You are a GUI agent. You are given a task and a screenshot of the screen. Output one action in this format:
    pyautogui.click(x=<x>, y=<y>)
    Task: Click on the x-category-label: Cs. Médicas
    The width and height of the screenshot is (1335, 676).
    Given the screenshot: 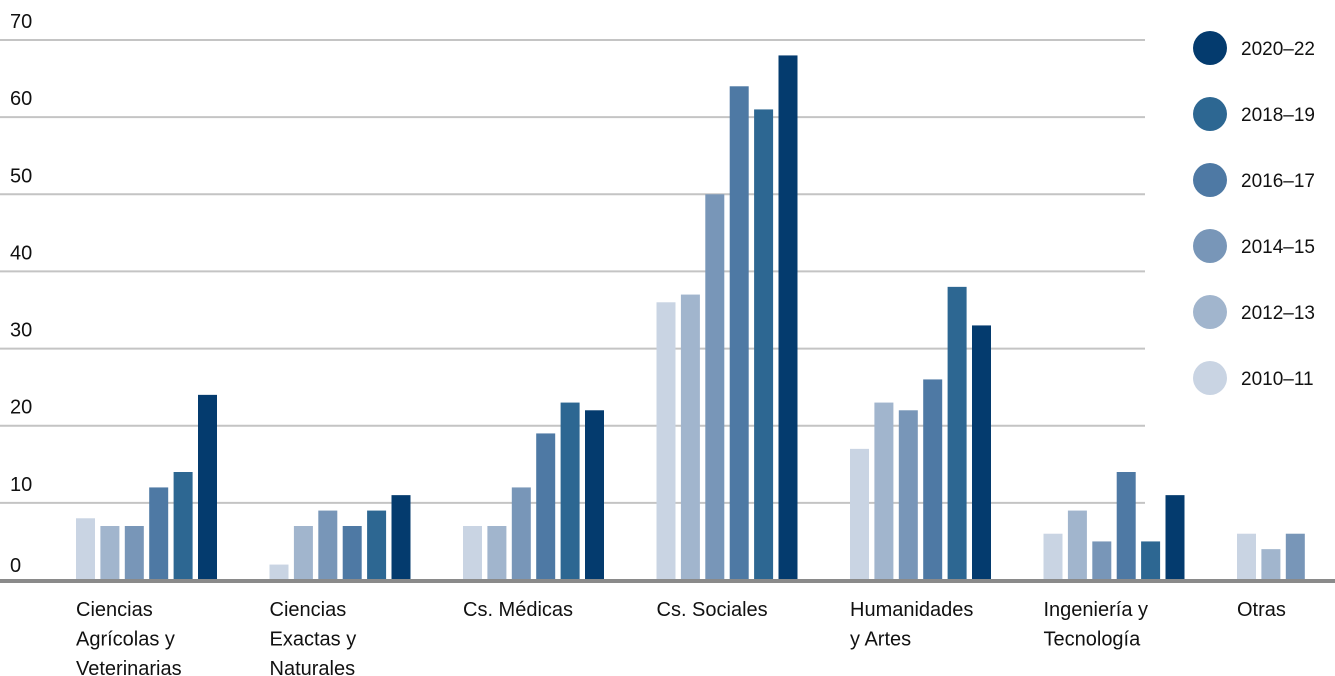 What is the action you would take?
    pyautogui.click(x=518, y=610)
    